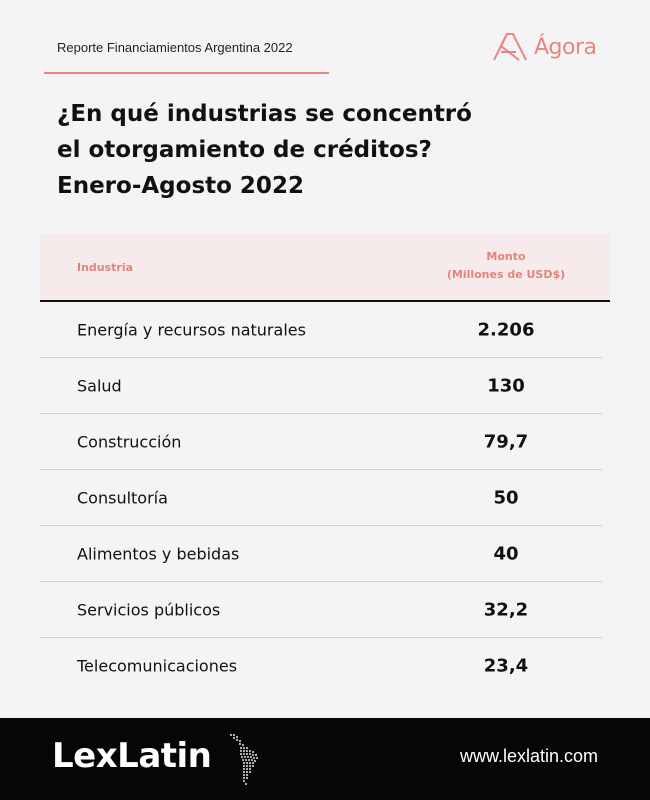  I want to click on industry-cell: Construcción, so click(129, 441).